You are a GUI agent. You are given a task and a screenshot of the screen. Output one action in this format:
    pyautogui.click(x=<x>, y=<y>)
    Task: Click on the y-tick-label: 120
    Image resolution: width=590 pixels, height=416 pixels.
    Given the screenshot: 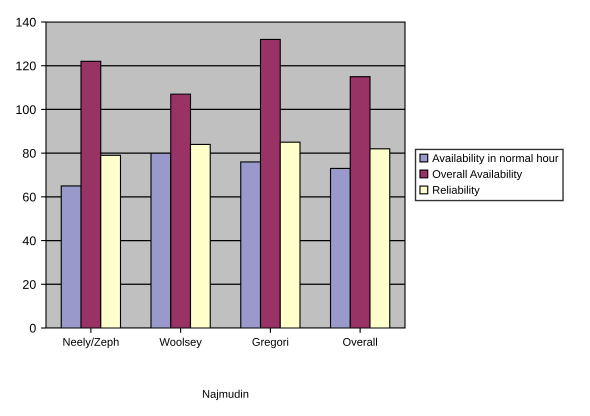 What is the action you would take?
    pyautogui.click(x=26, y=66)
    